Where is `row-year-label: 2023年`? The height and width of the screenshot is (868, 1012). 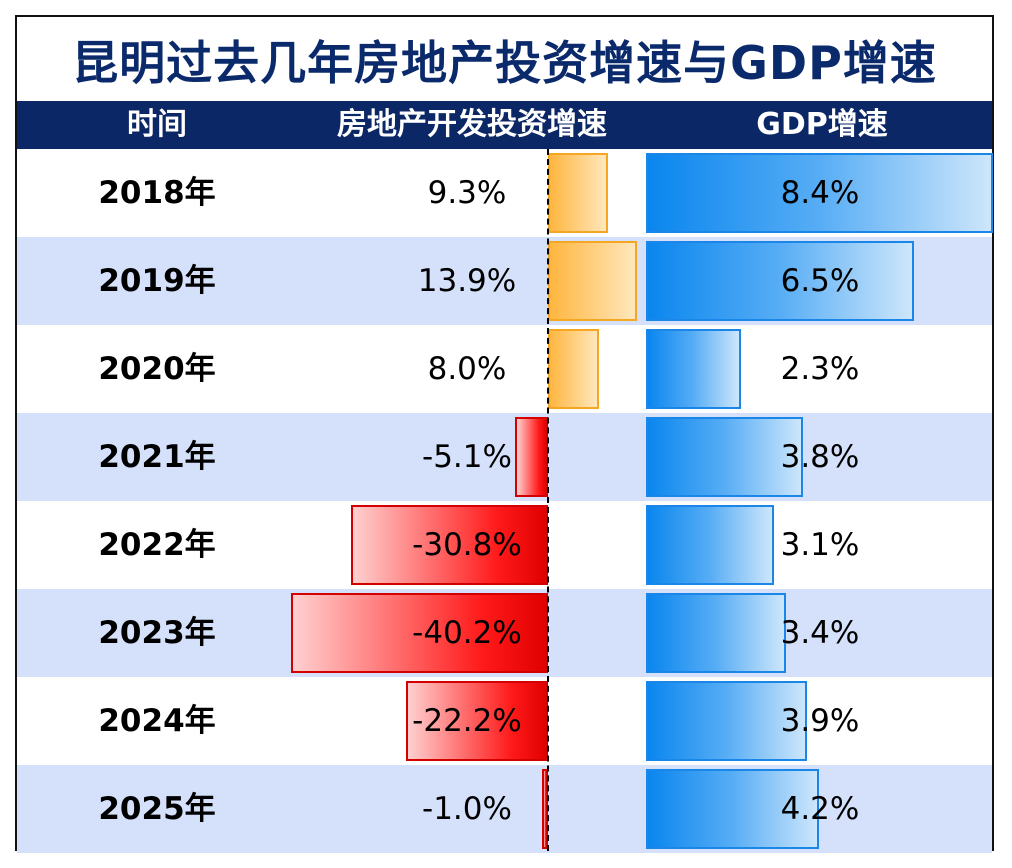
row-year-label: 2023年 is located at coordinates (157, 633).